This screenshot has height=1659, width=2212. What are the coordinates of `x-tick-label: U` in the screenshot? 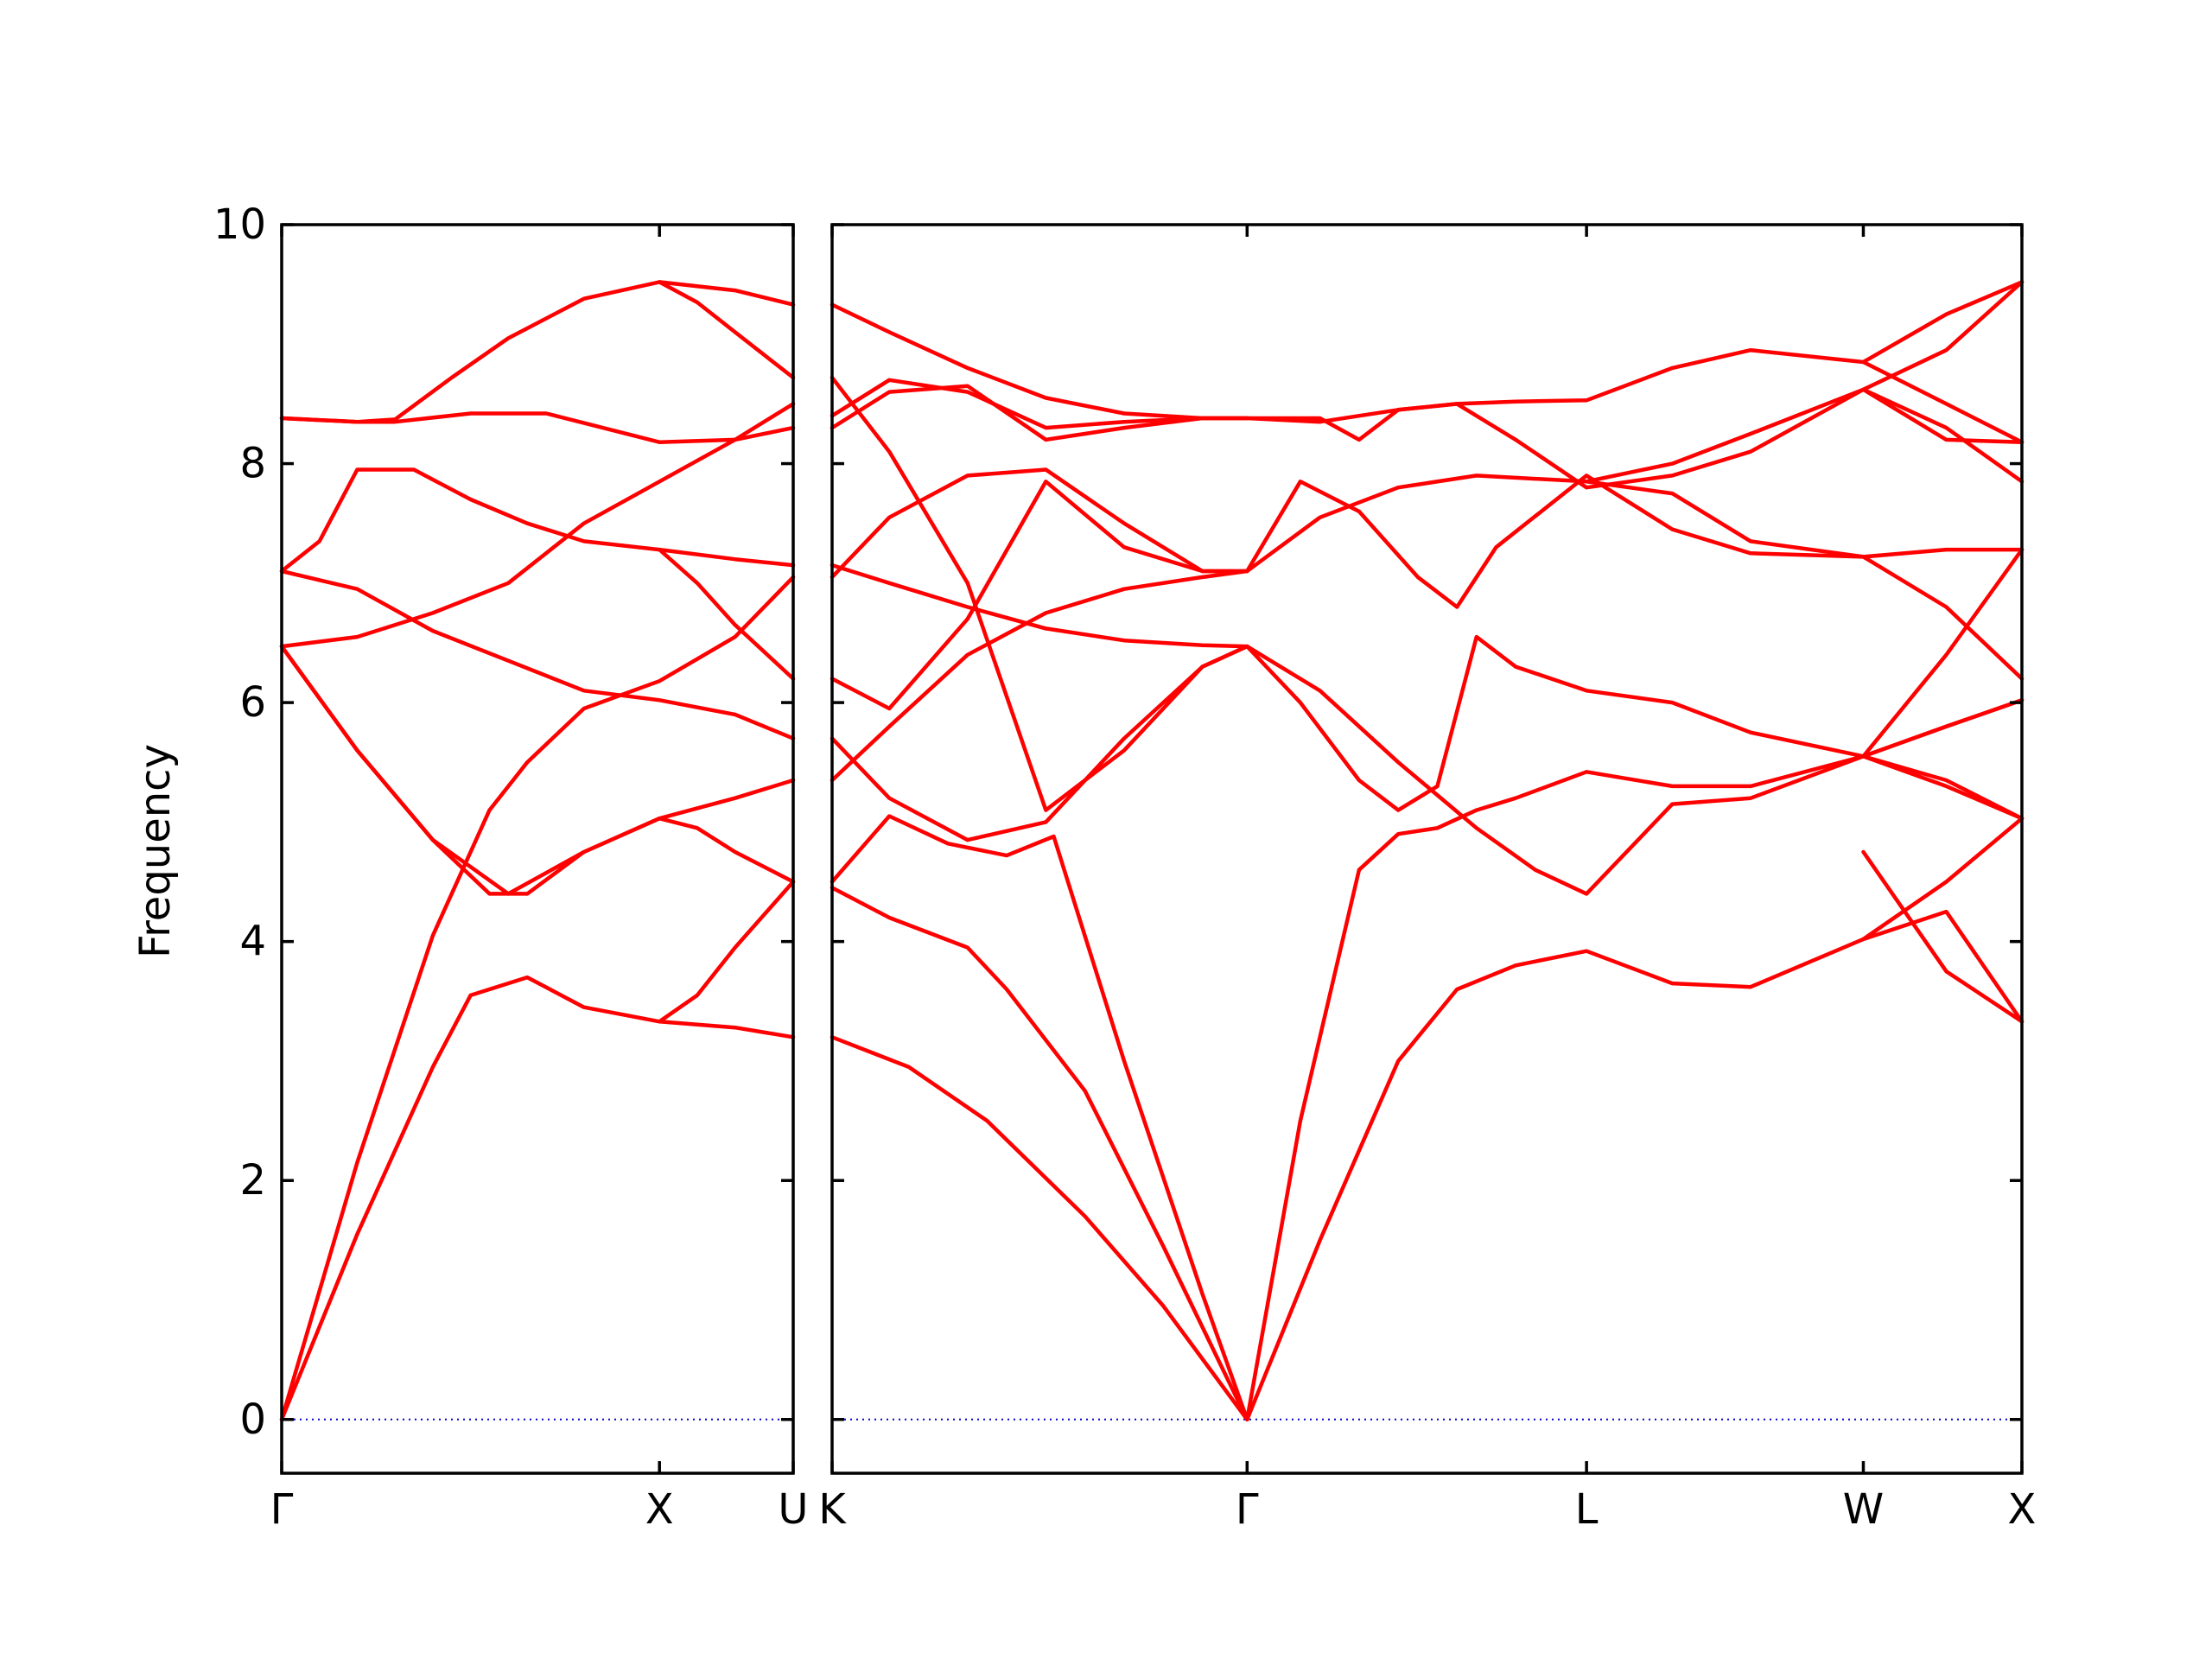 It's located at (793, 1509).